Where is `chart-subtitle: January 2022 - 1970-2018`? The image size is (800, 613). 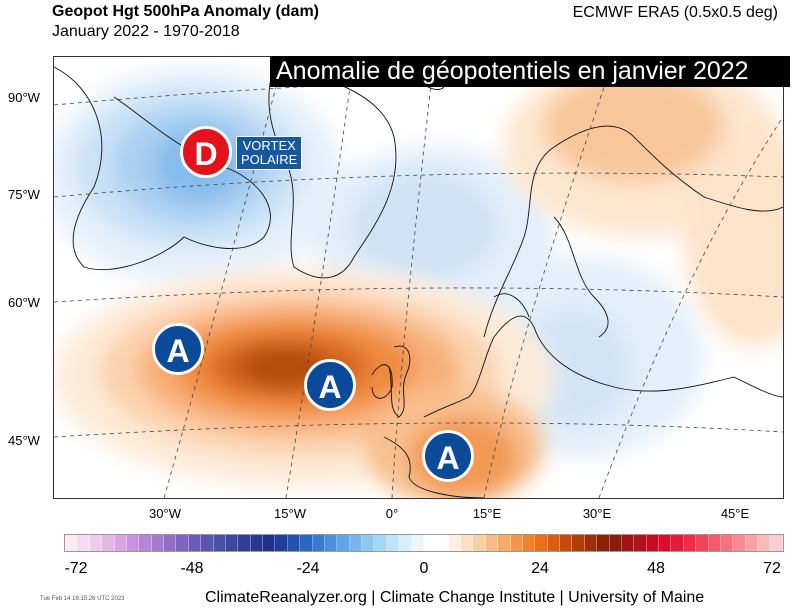 chart-subtitle: January 2022 - 1970-2018 is located at coordinates (146, 31).